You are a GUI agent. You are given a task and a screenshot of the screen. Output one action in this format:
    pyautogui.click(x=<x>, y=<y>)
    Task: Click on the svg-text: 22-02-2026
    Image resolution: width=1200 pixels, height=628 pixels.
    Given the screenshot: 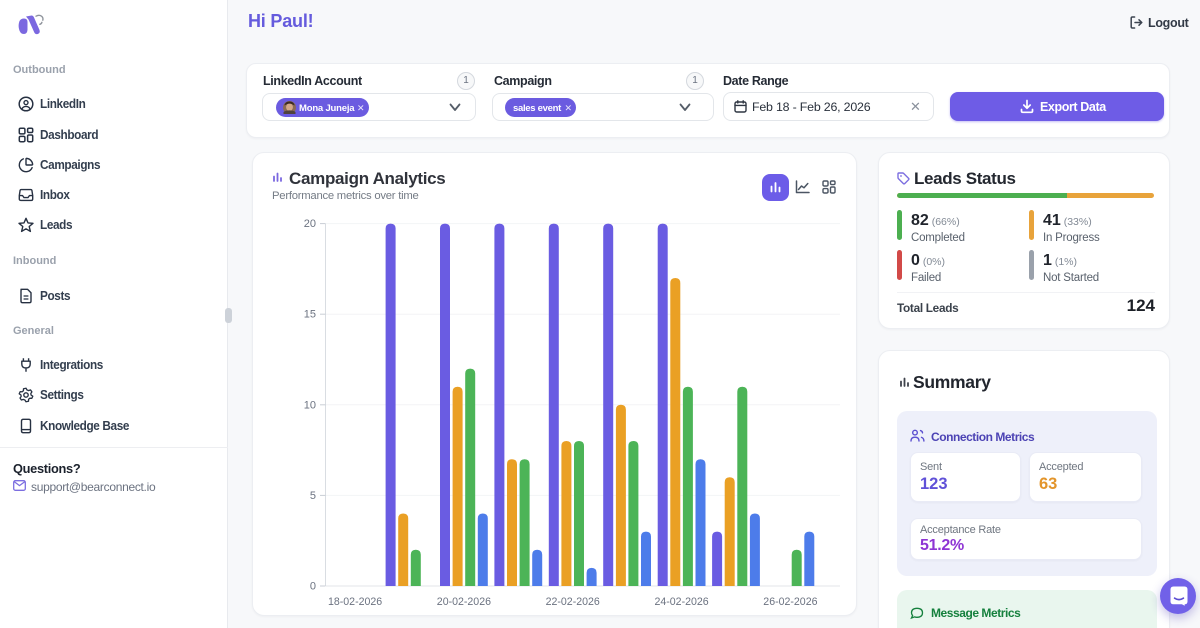 What is the action you would take?
    pyautogui.click(x=573, y=602)
    